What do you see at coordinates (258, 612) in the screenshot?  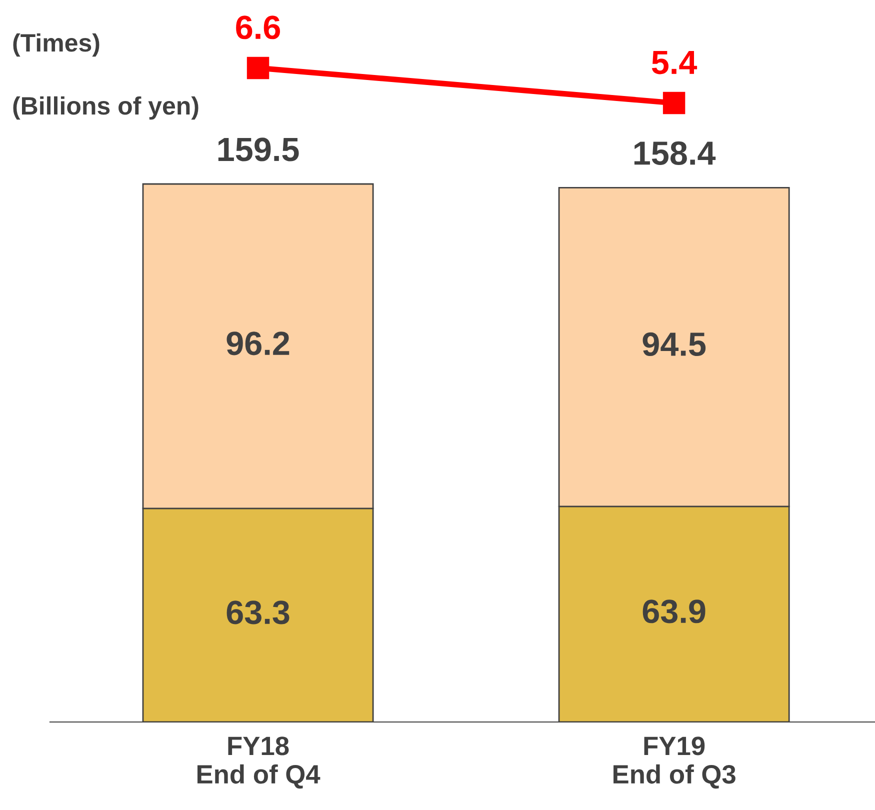 I see `data-label: 63.3` at bounding box center [258, 612].